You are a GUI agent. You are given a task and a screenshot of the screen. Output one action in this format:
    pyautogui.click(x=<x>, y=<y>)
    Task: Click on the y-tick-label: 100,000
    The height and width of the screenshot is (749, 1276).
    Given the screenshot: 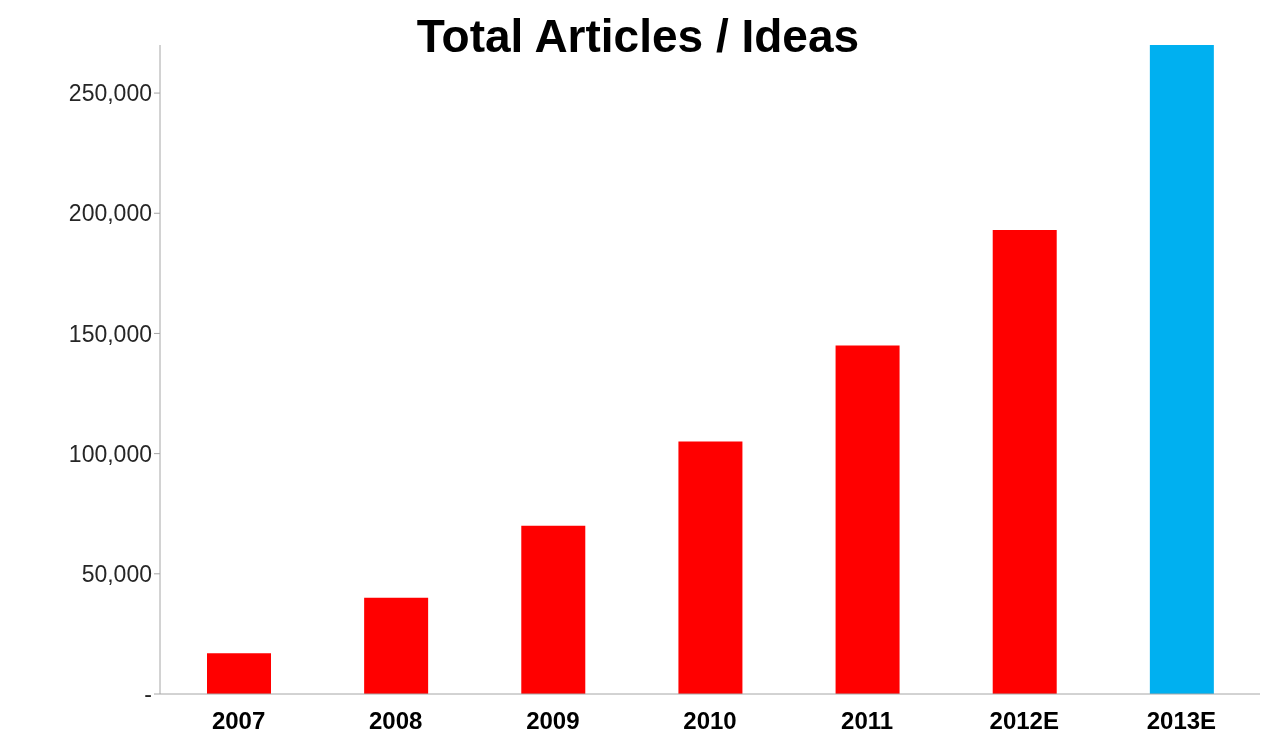 What is the action you would take?
    pyautogui.click(x=110, y=453)
    